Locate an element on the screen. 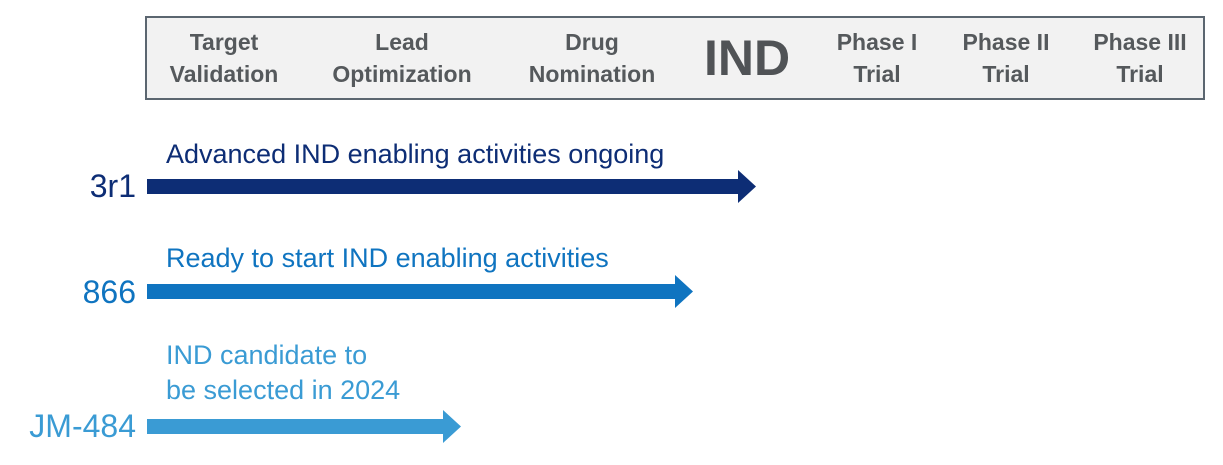 This screenshot has height=465, width=1223. program-866-name: 866 is located at coordinates (109, 292).